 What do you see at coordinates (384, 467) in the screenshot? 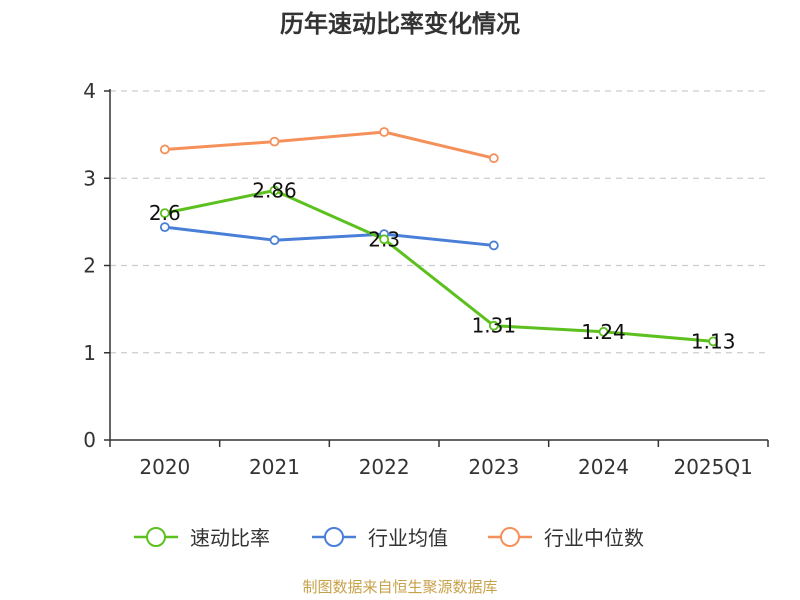
I see `x-tick-label: 2022` at bounding box center [384, 467].